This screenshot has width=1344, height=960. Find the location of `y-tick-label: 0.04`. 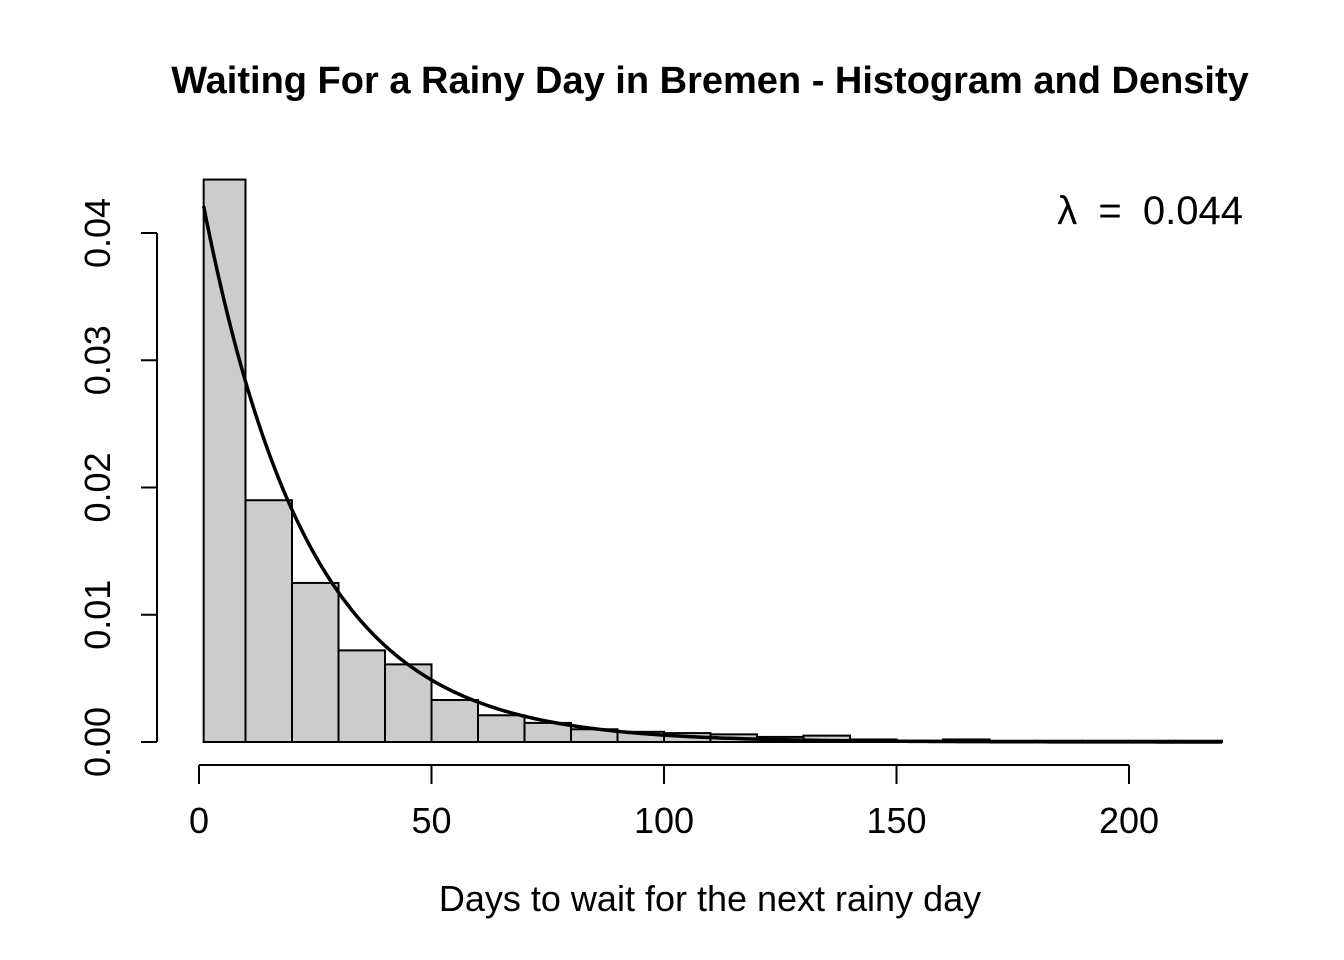

y-tick-label: 0.04 is located at coordinates (97, 233).